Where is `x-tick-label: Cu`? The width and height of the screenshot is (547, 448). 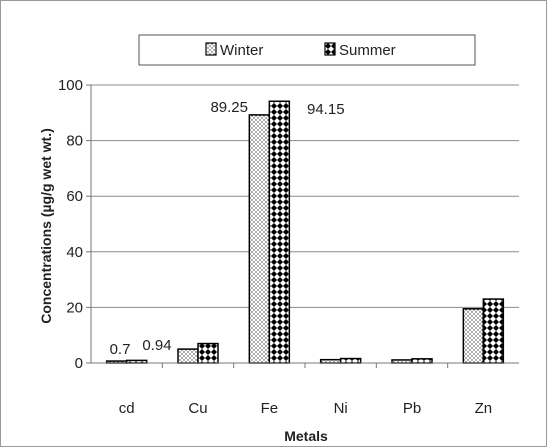
x-tick-label: Cu is located at coordinates (197, 408).